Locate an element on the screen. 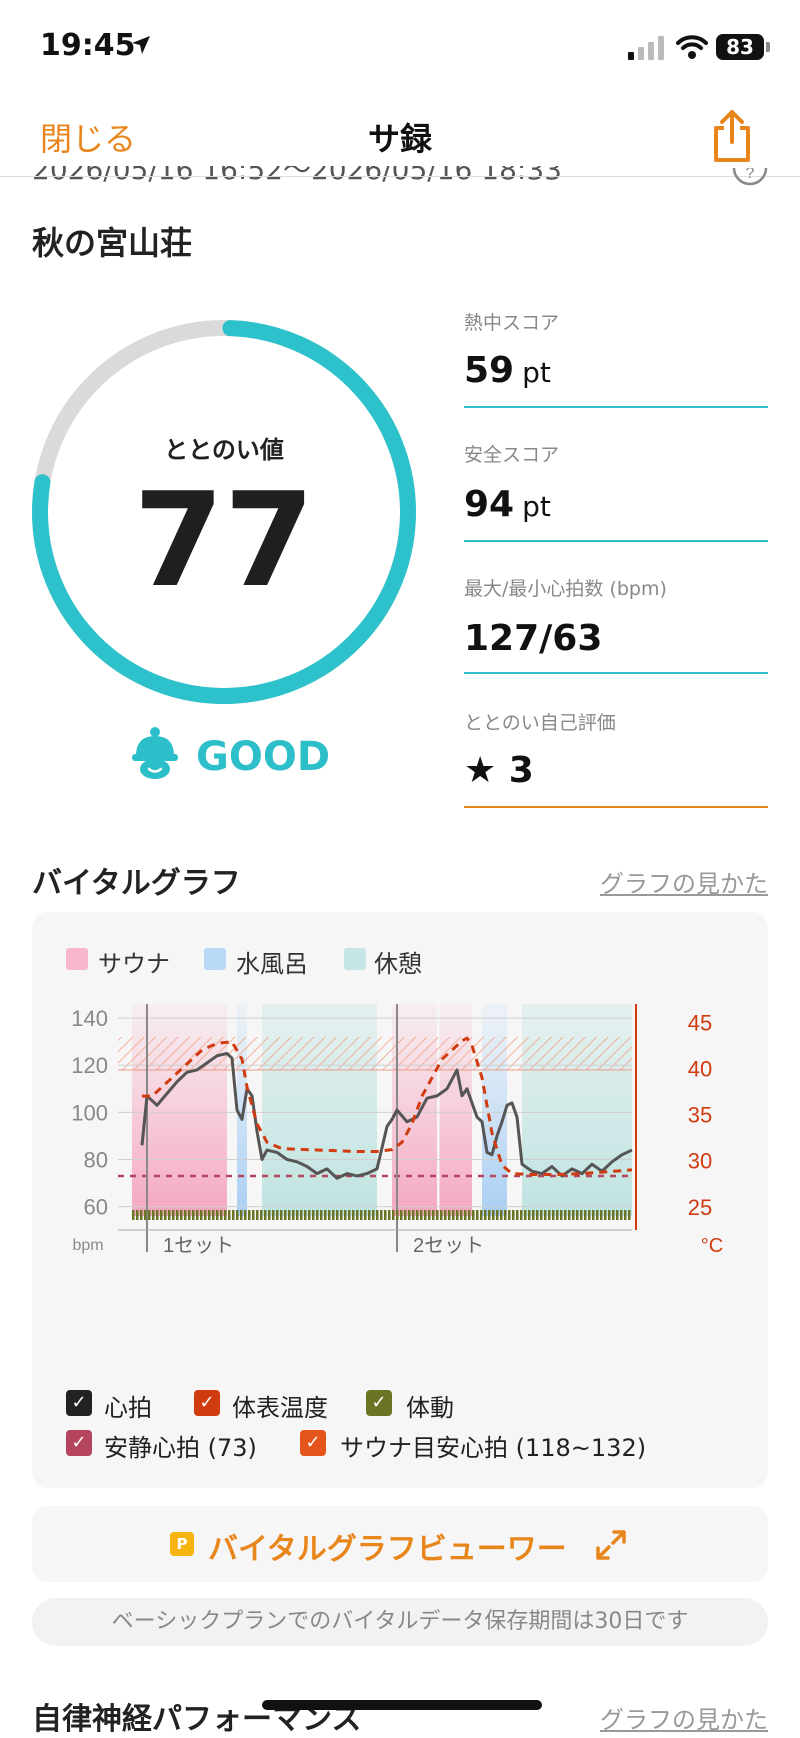  totonoi-value: 77 is located at coordinates (224, 540).